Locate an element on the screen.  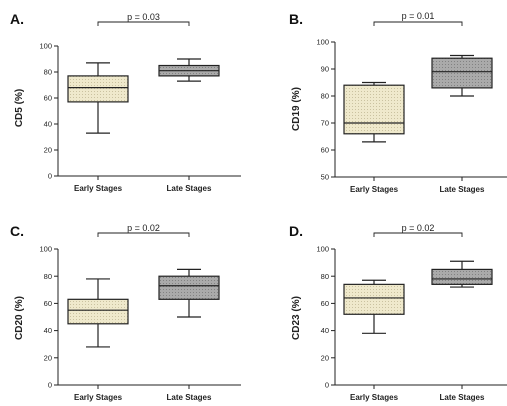
panel-d-ylabel: CD23 (%) is located at coordinates (296, 318).